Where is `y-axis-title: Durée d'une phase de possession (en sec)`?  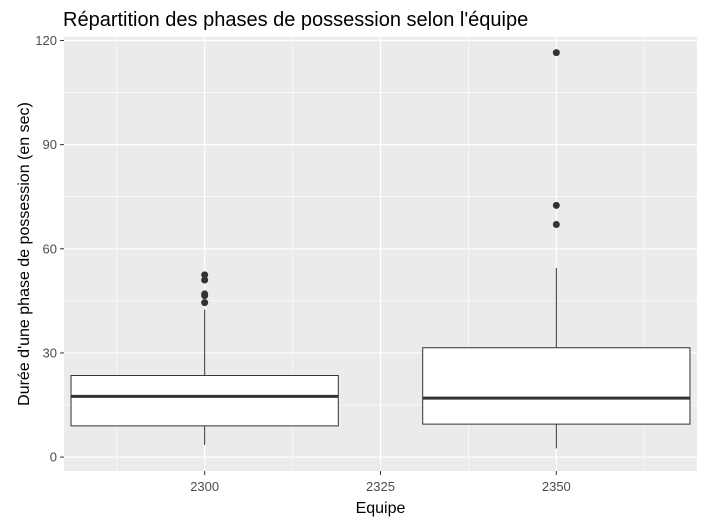 y-axis-title: Durée d'une phase de possession (en sec) is located at coordinates (24, 254).